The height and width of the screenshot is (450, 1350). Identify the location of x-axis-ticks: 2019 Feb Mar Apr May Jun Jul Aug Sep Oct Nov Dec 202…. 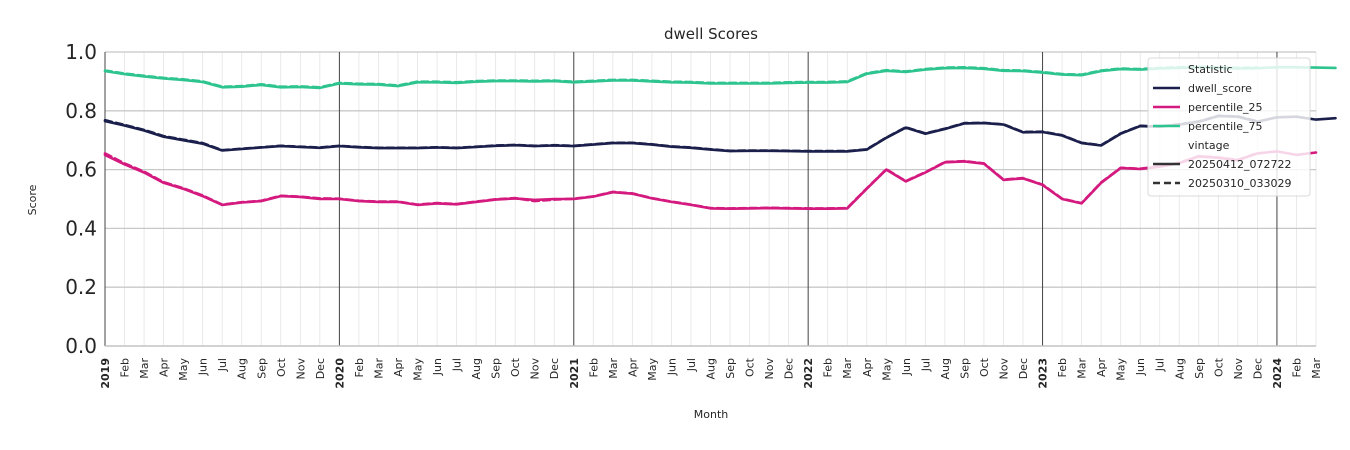
(711, 372).